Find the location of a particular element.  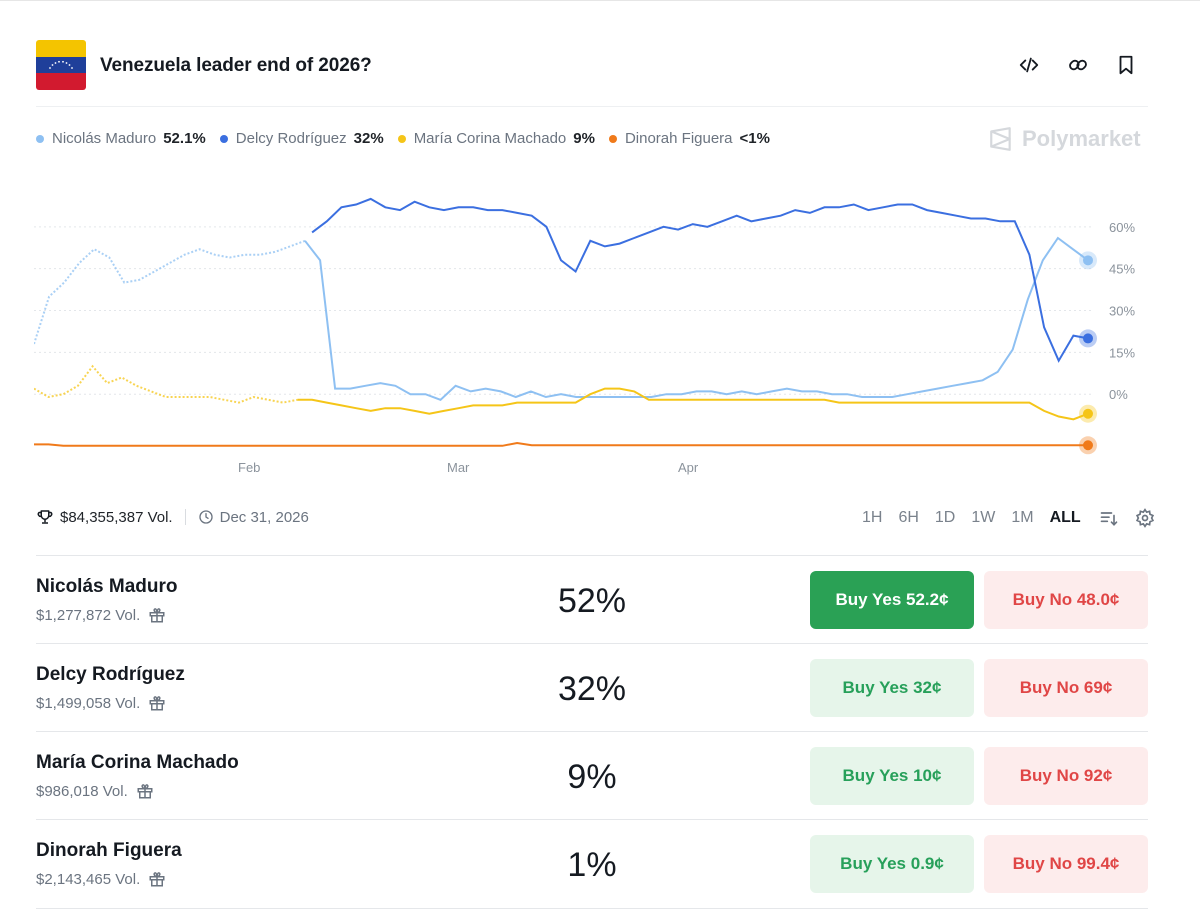

legend-name: Delcy Rodríguez is located at coordinates (291, 138).